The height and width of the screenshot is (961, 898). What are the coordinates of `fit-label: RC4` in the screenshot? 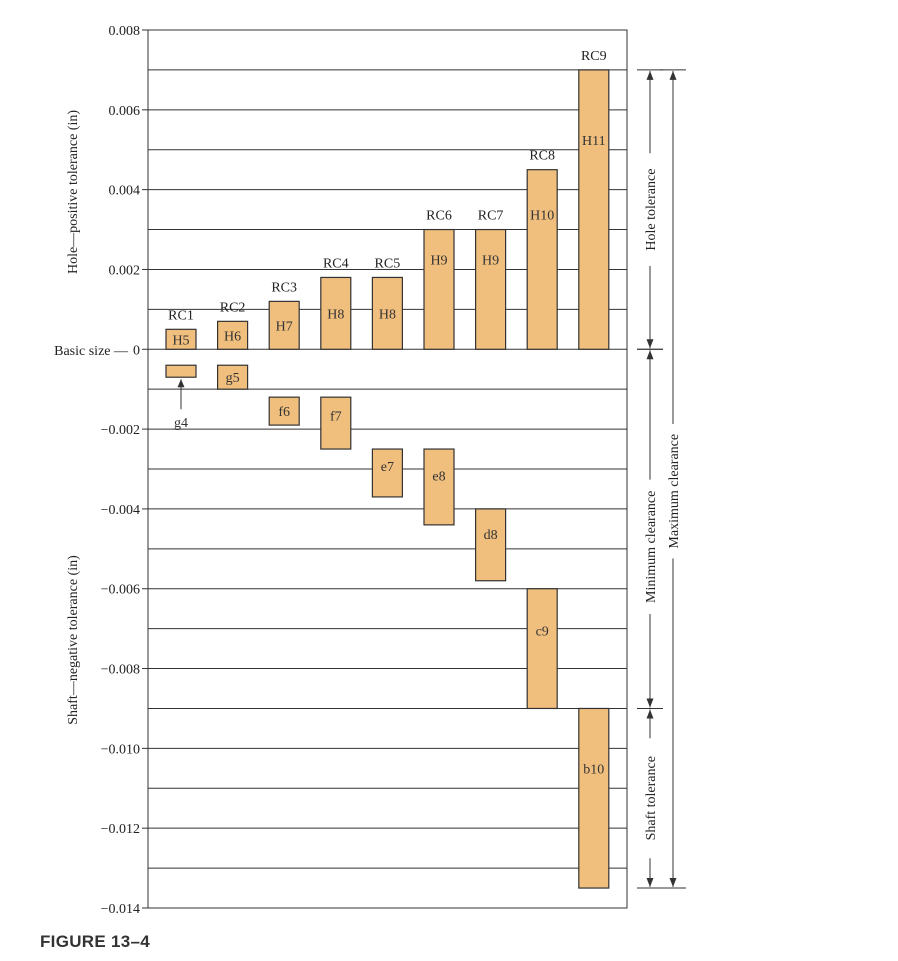 It's located at (336, 263).